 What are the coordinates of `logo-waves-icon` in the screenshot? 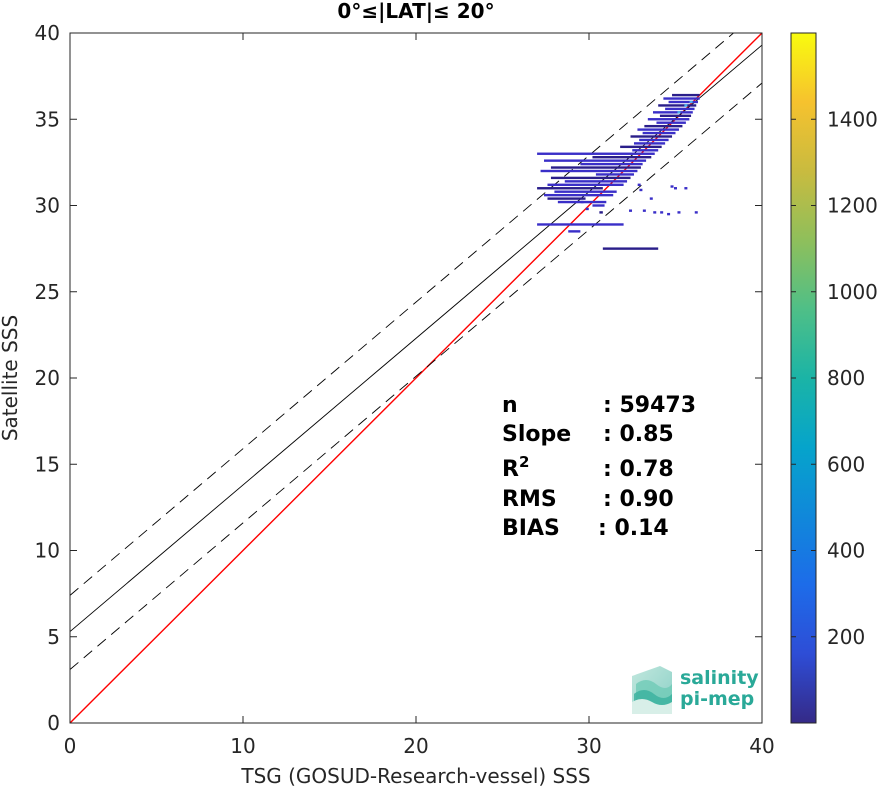 It's located at (652, 690).